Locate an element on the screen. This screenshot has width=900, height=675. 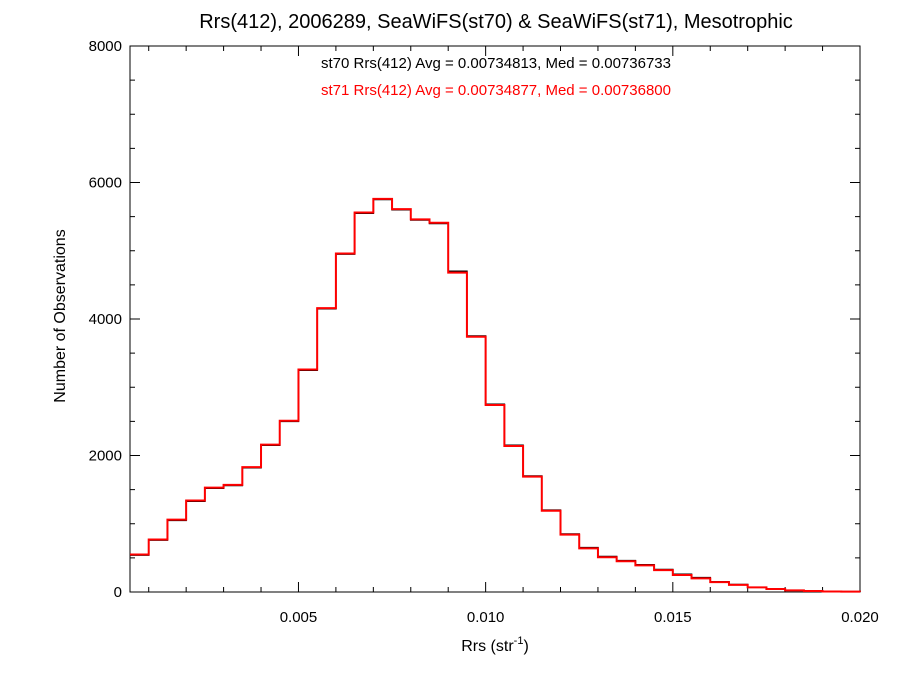
y-tick-label: 8000 is located at coordinates (105, 46).